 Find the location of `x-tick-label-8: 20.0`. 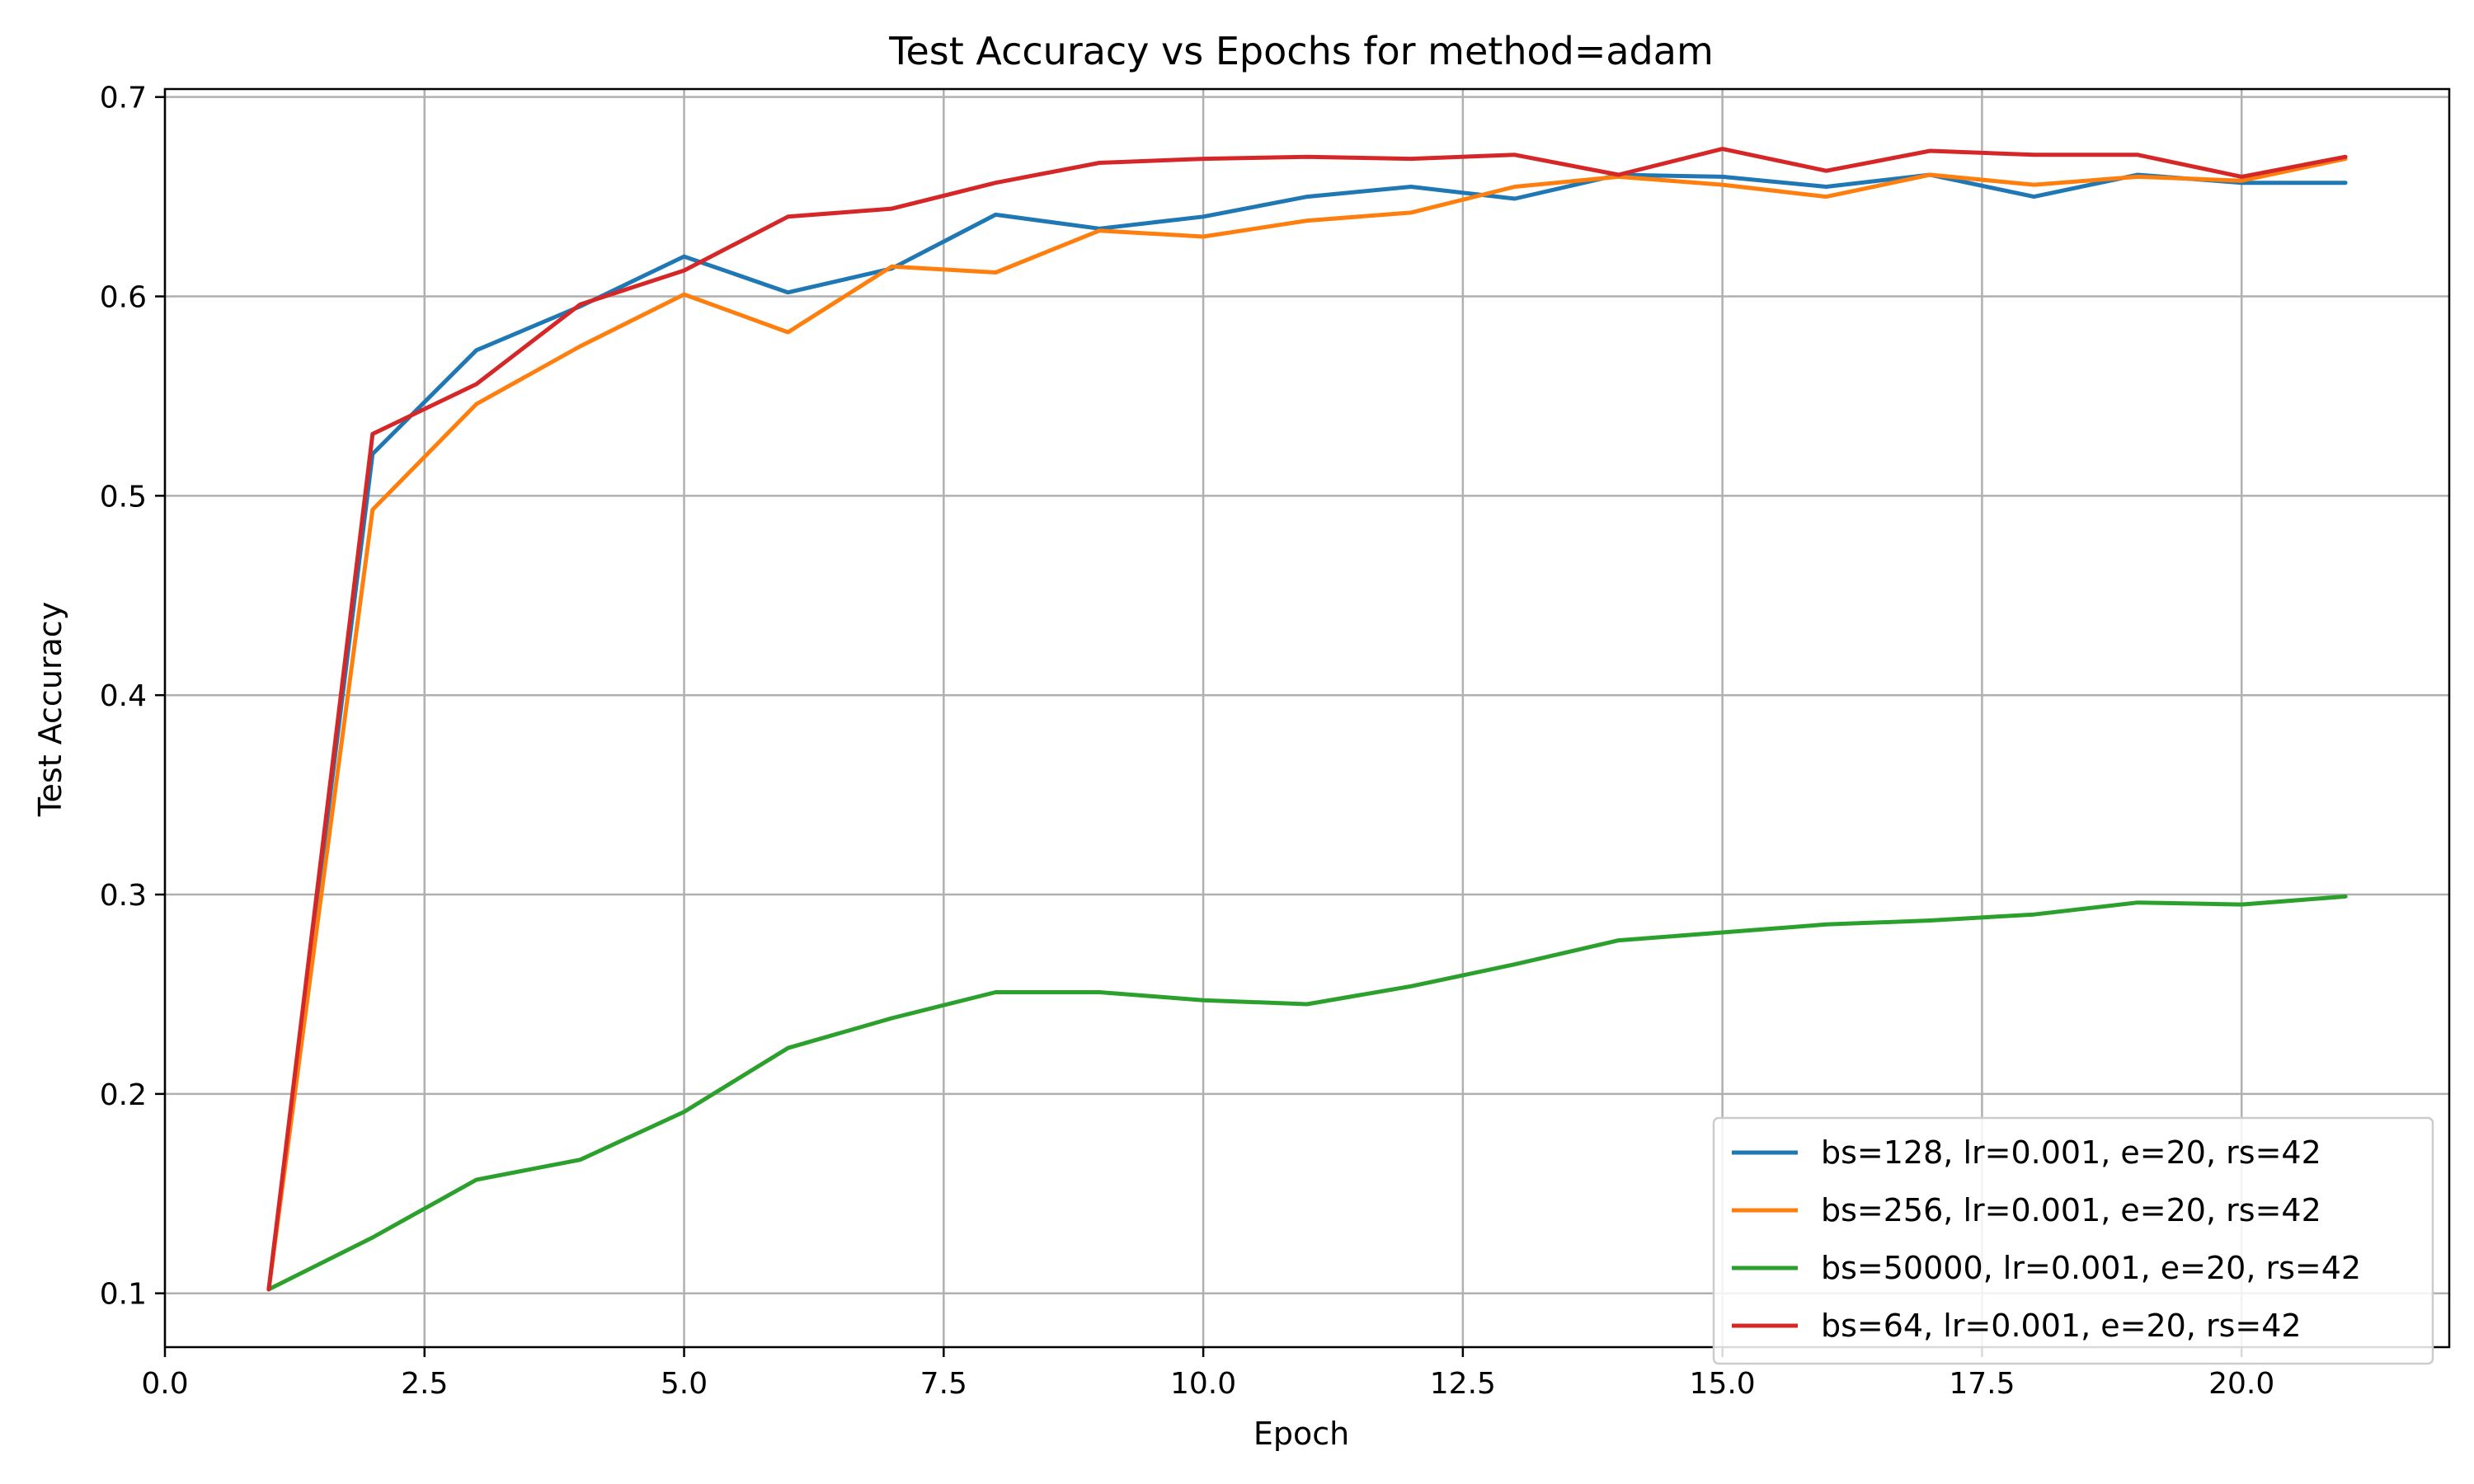

x-tick-label-8: 20.0 is located at coordinates (2241, 1384).